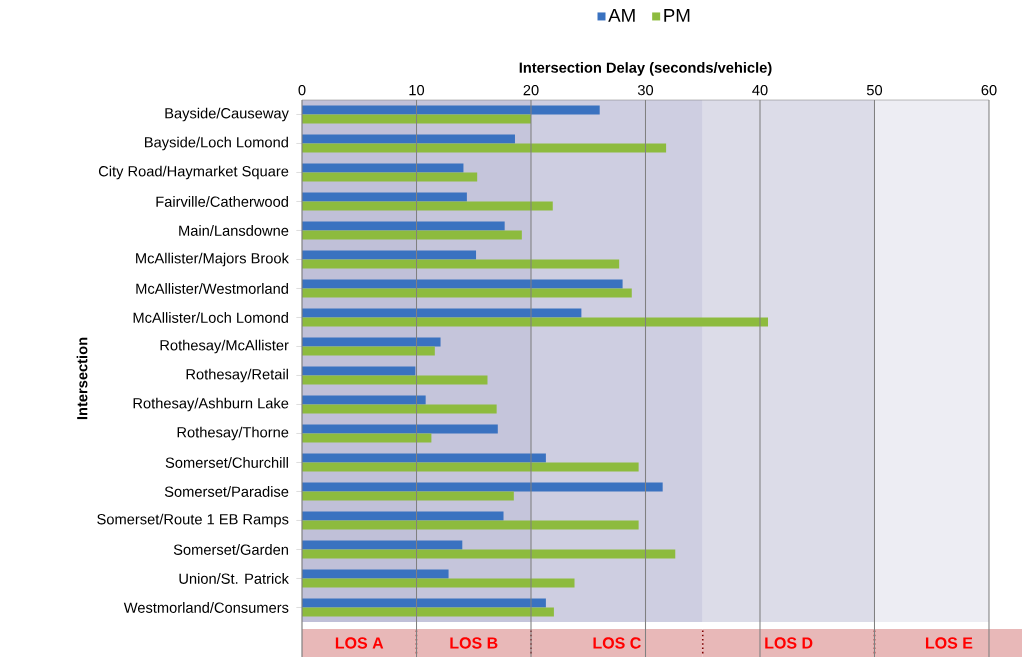  I want to click on y-tick-label: Bayside/Causeway, so click(227, 114).